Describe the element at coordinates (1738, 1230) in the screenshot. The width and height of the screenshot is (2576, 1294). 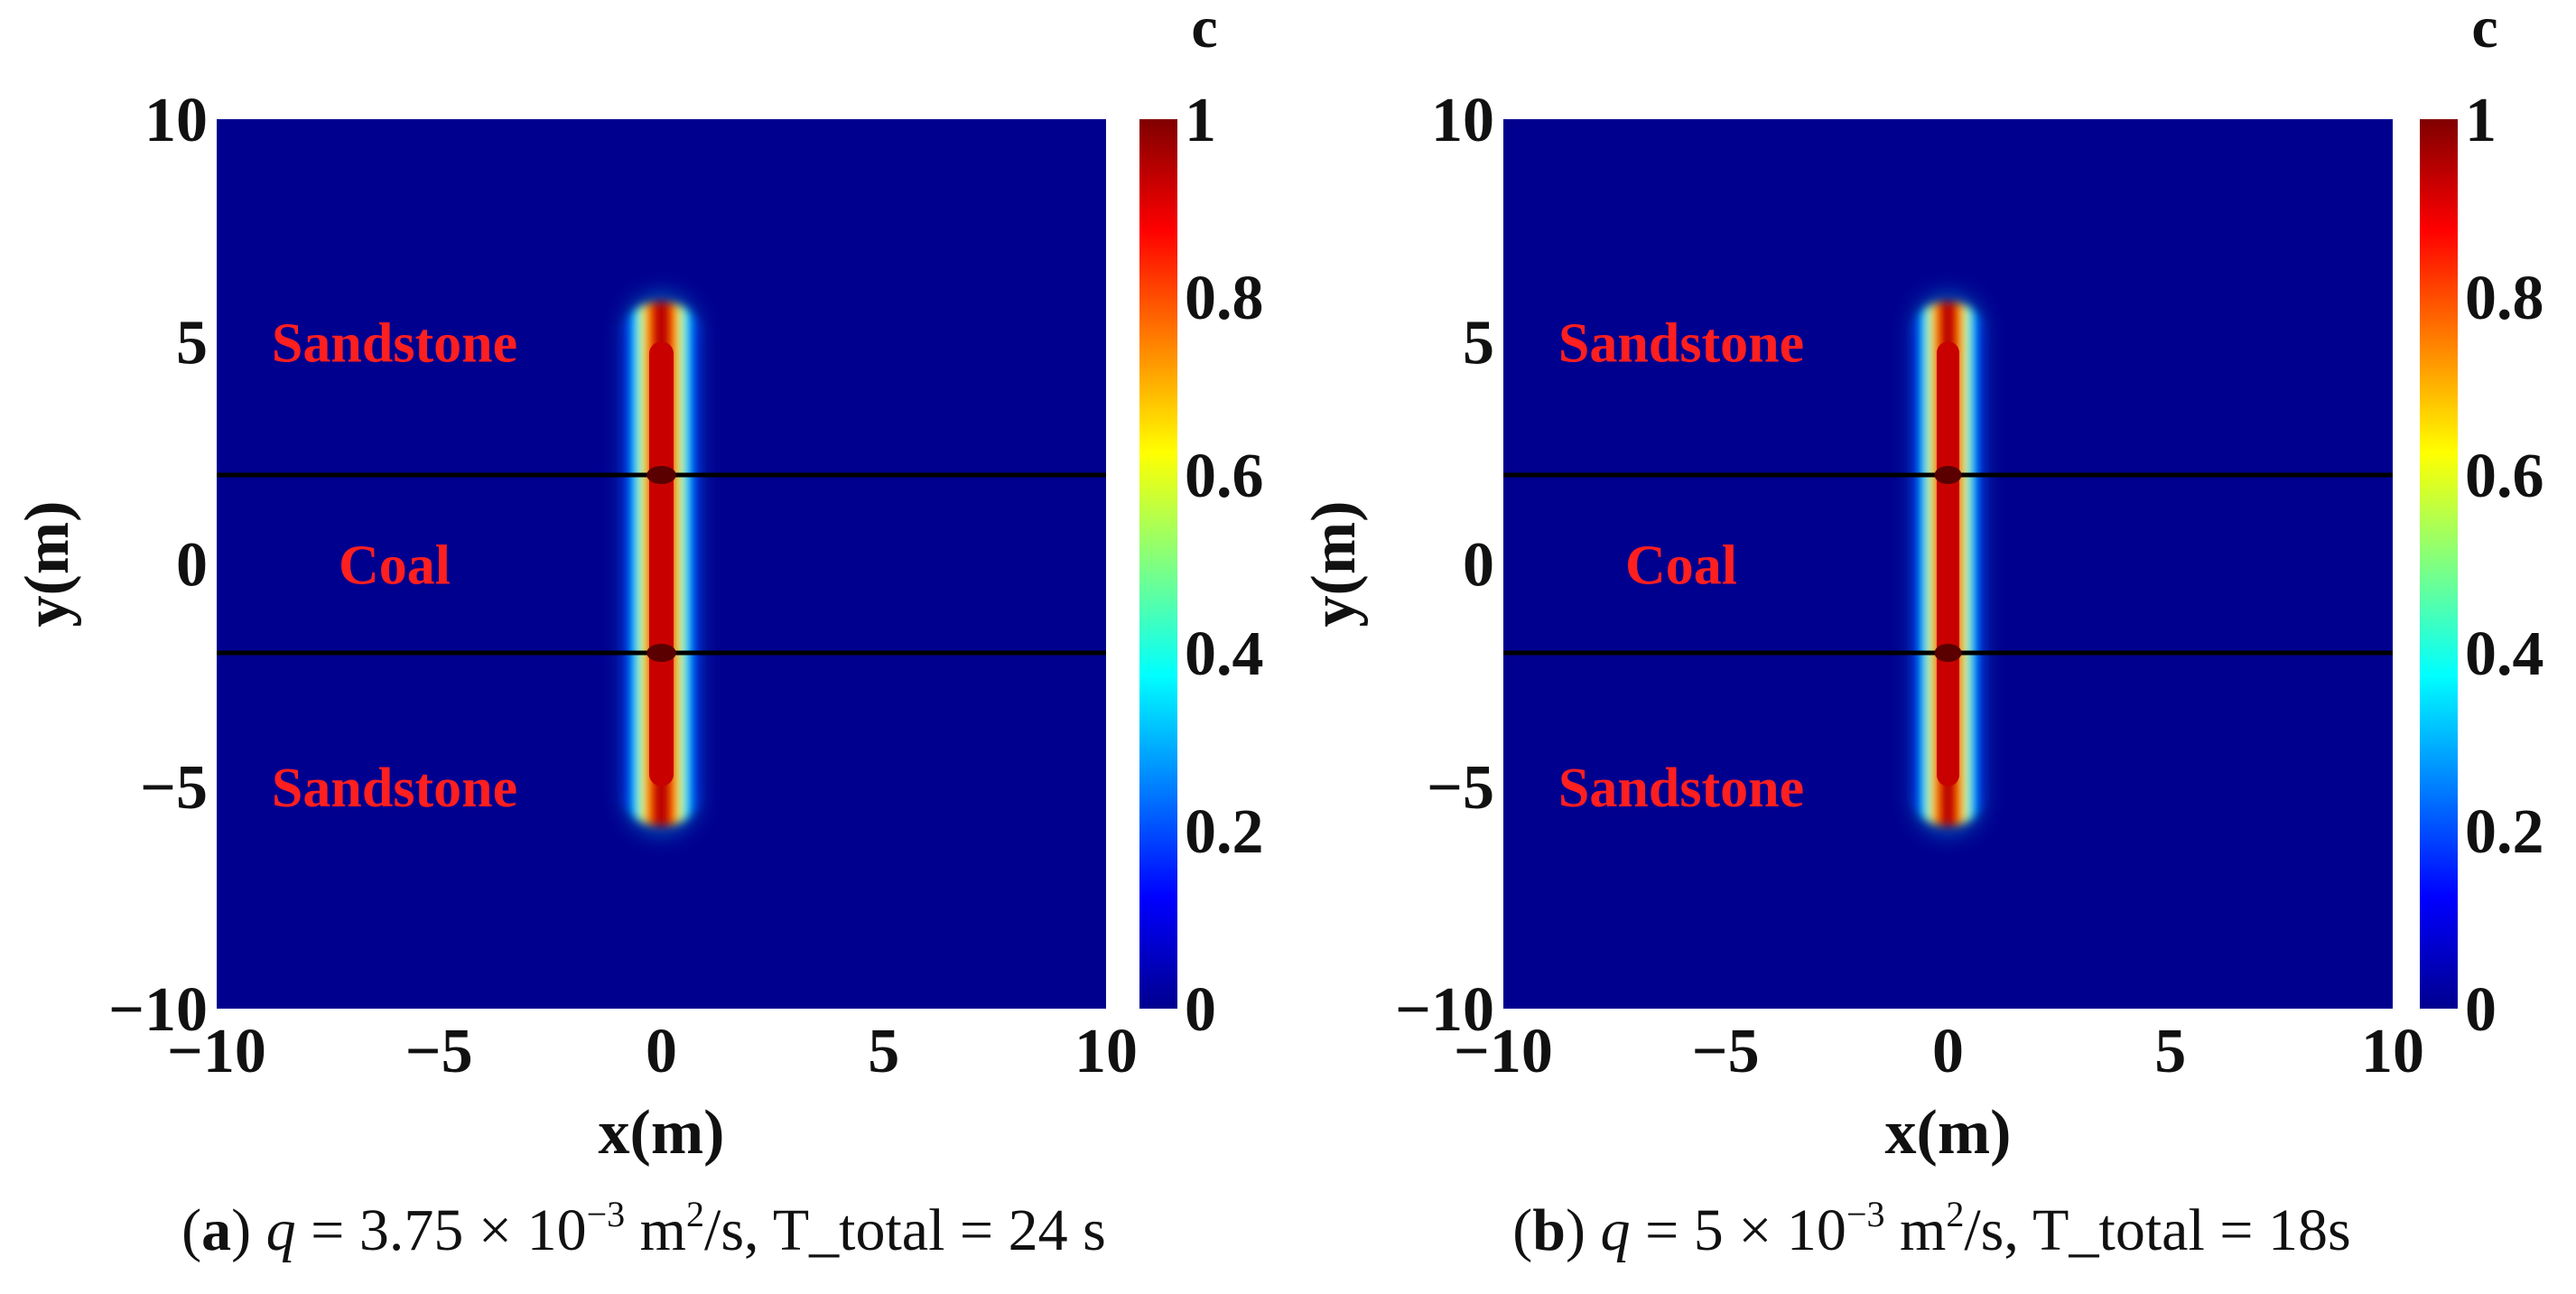
I see `caption-b-q-value: = 5 × 10` at that location.